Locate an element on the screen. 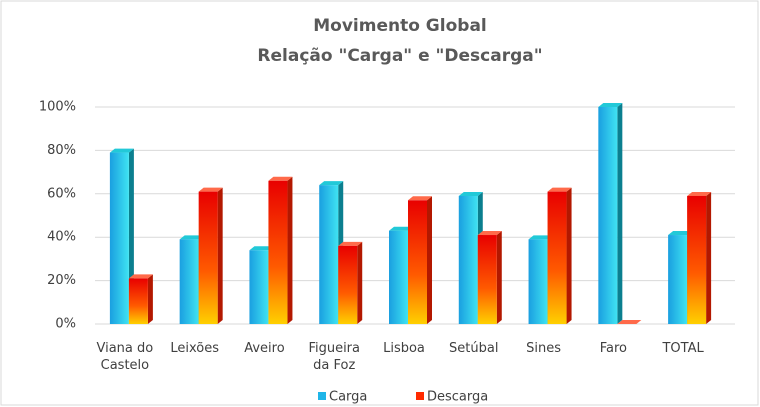 The height and width of the screenshot is (407, 760). y-tick-label: 60% is located at coordinates (61, 193).